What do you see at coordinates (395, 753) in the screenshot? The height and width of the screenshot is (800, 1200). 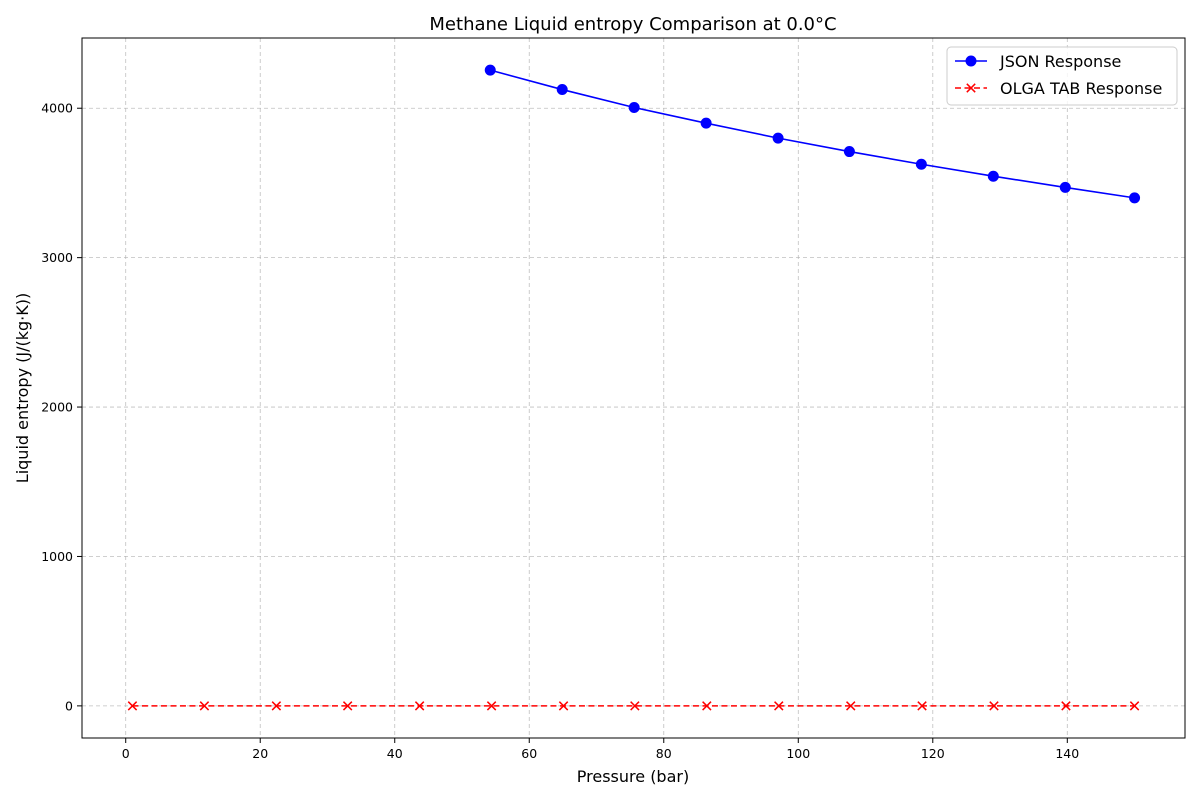 I see `x-tick-label: 40` at bounding box center [395, 753].